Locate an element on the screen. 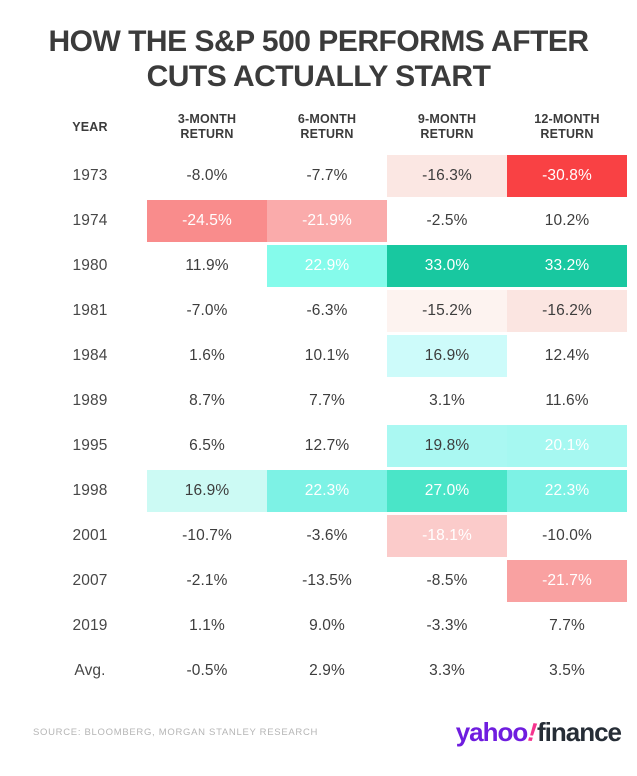 This screenshot has height=776, width=637. header-3-month-return: 3-MONTH RETURN is located at coordinates (207, 126).